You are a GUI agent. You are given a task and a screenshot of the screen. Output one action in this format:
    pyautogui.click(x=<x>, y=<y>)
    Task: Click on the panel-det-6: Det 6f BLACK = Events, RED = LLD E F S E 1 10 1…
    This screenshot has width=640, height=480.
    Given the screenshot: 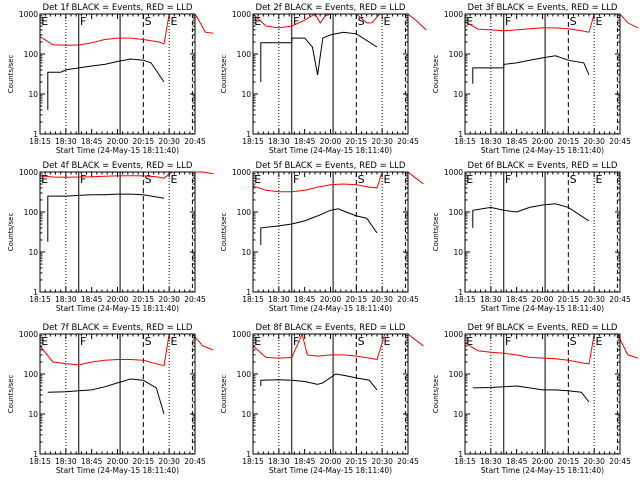 What is the action you would take?
    pyautogui.click(x=531, y=237)
    